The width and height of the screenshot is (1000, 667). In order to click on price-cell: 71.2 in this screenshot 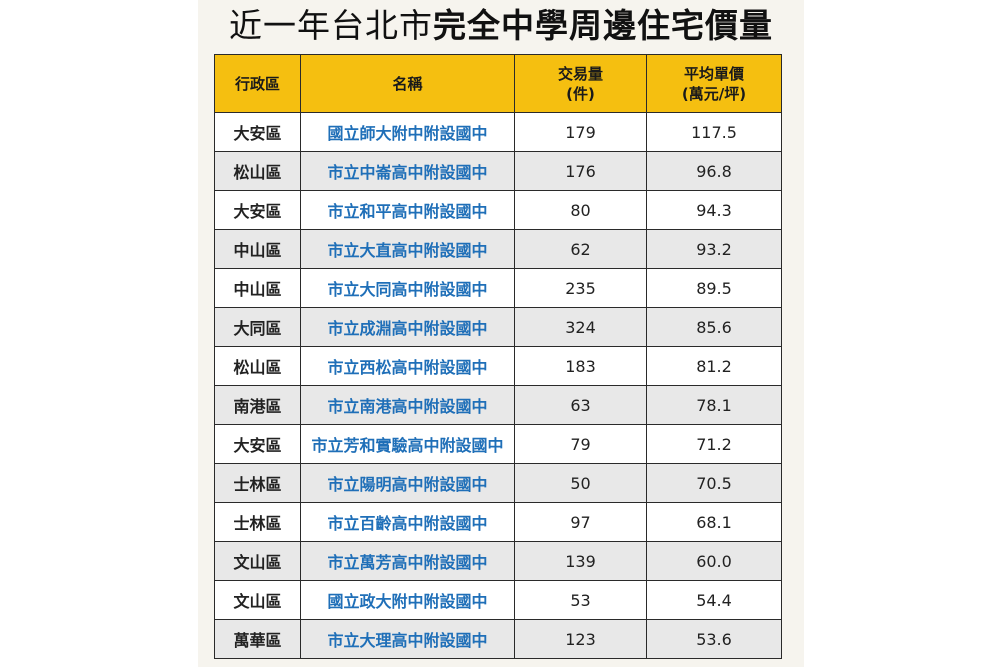, I will do `click(714, 444)`.